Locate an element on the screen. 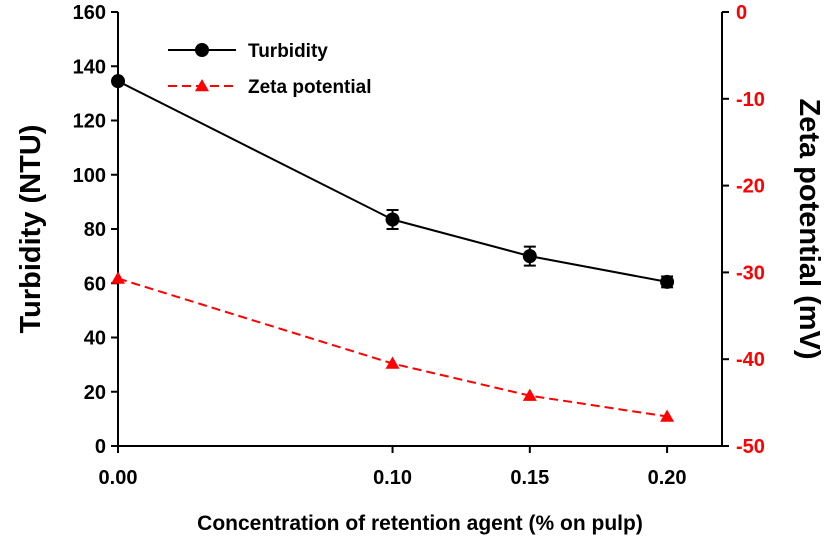  x-tick-label: 0.20 is located at coordinates (667, 478).